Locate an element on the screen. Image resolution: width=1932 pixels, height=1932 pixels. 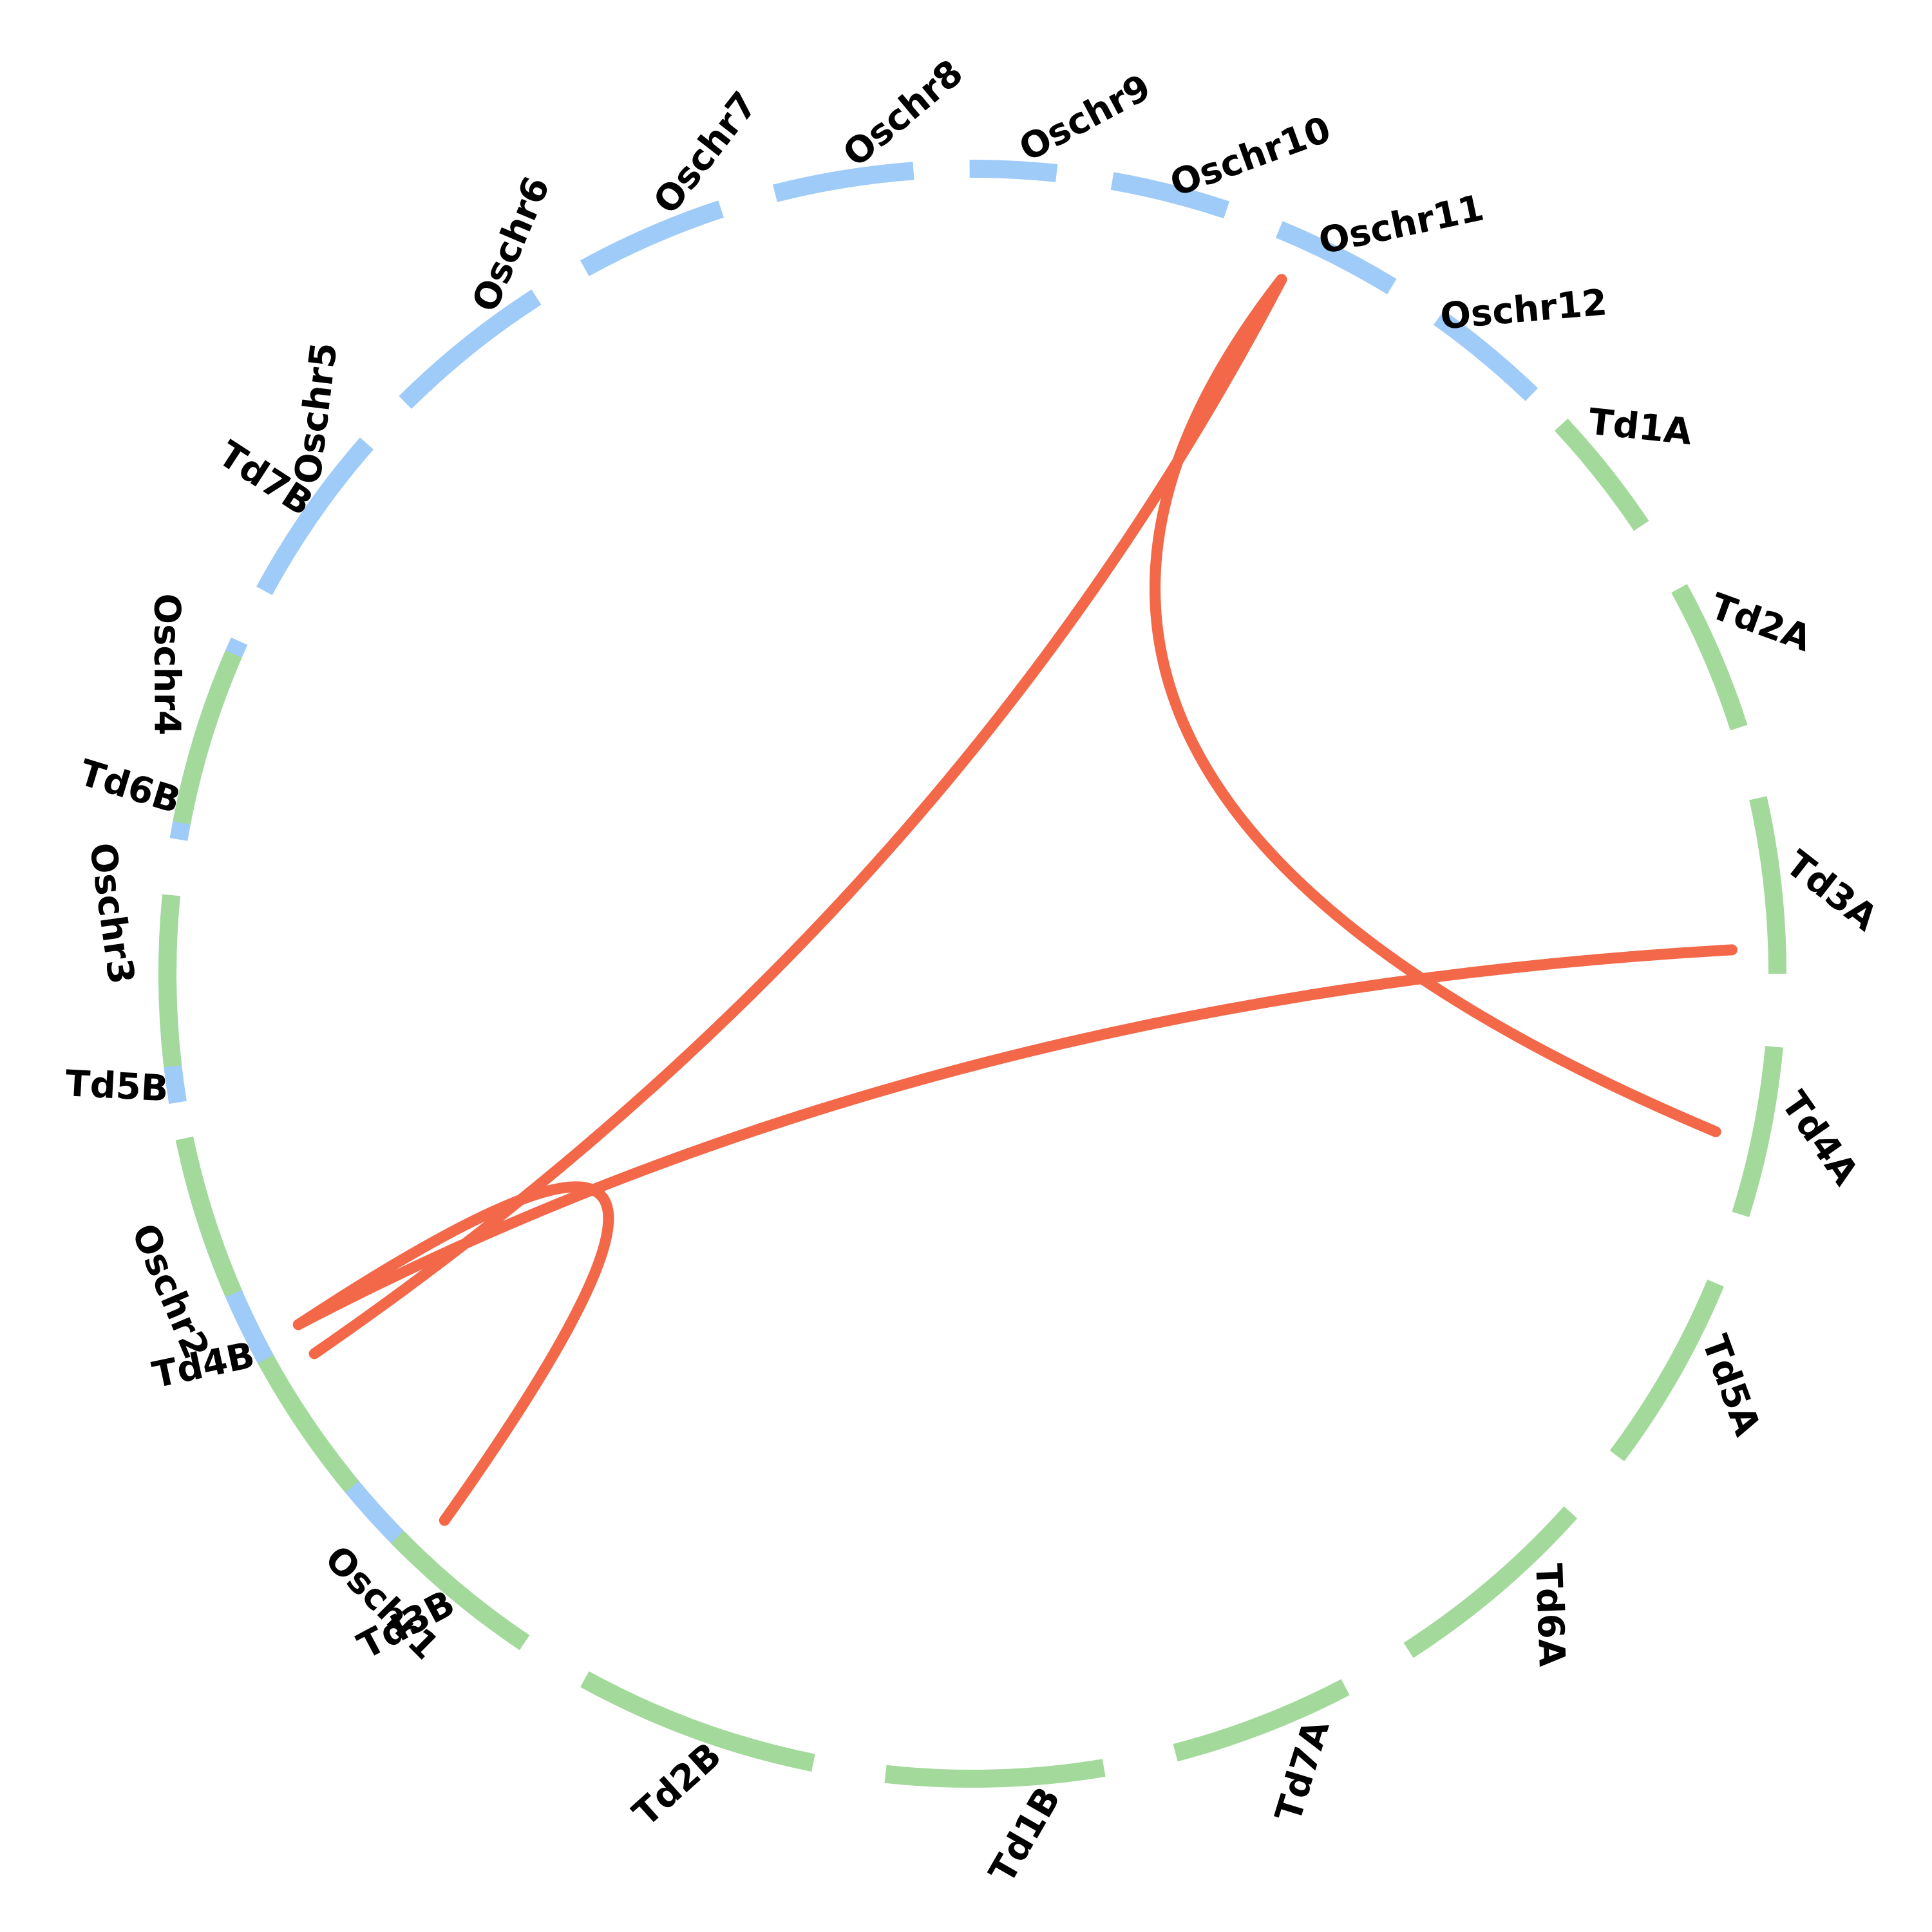
chromosome-label-oschr3: Oschr3 is located at coordinates (112, 913).